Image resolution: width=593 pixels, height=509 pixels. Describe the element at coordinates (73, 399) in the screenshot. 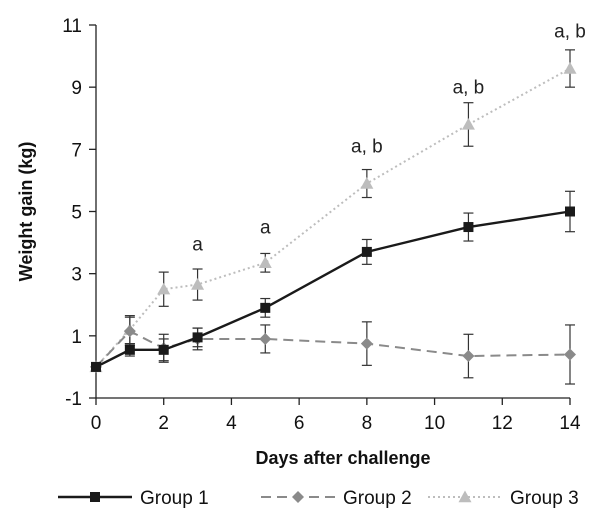

I see `y-tick-label: -1` at that location.